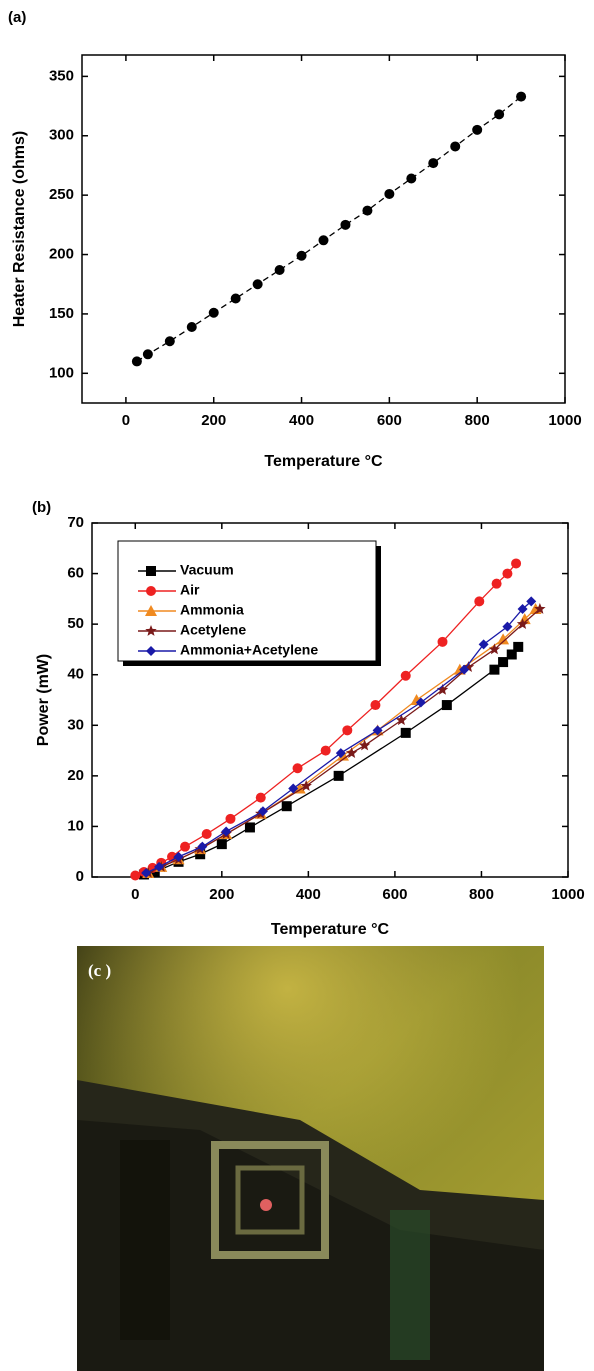 The width and height of the screenshot is (594, 1371). I want to click on y-axis-label: Heater Resistance (ohms), so click(19, 229).